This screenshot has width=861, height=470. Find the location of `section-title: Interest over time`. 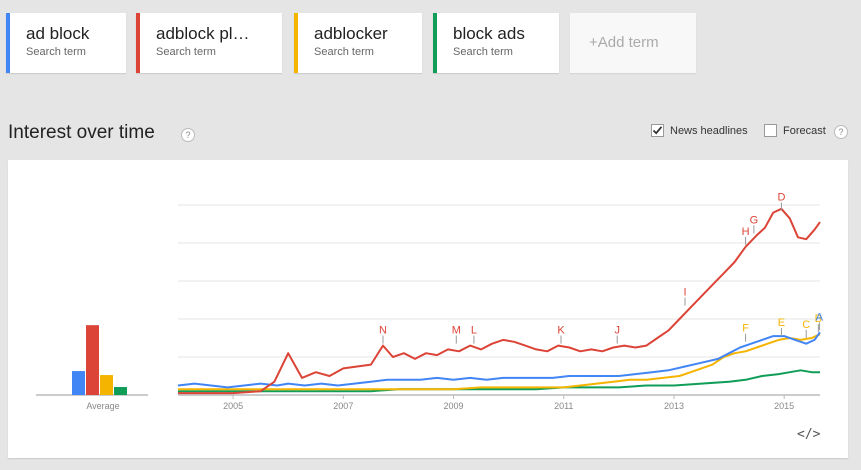

section-title: Interest over time is located at coordinates (81, 132).